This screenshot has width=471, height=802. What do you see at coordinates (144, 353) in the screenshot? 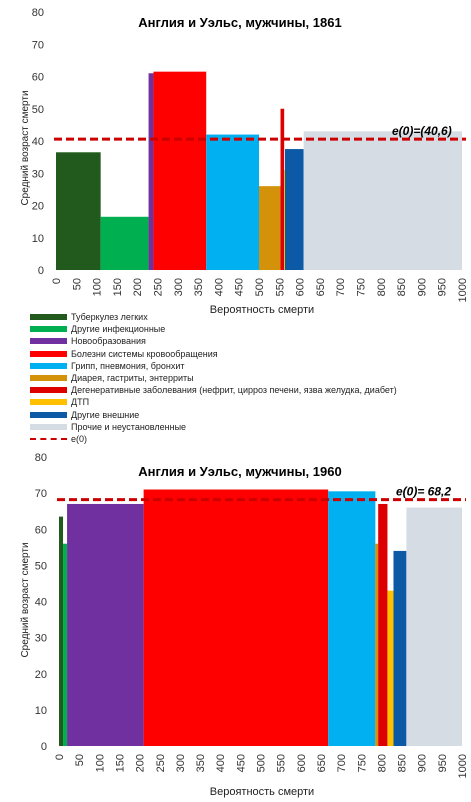
I see `legend-label: Болезни системы кровообращения` at bounding box center [144, 353].